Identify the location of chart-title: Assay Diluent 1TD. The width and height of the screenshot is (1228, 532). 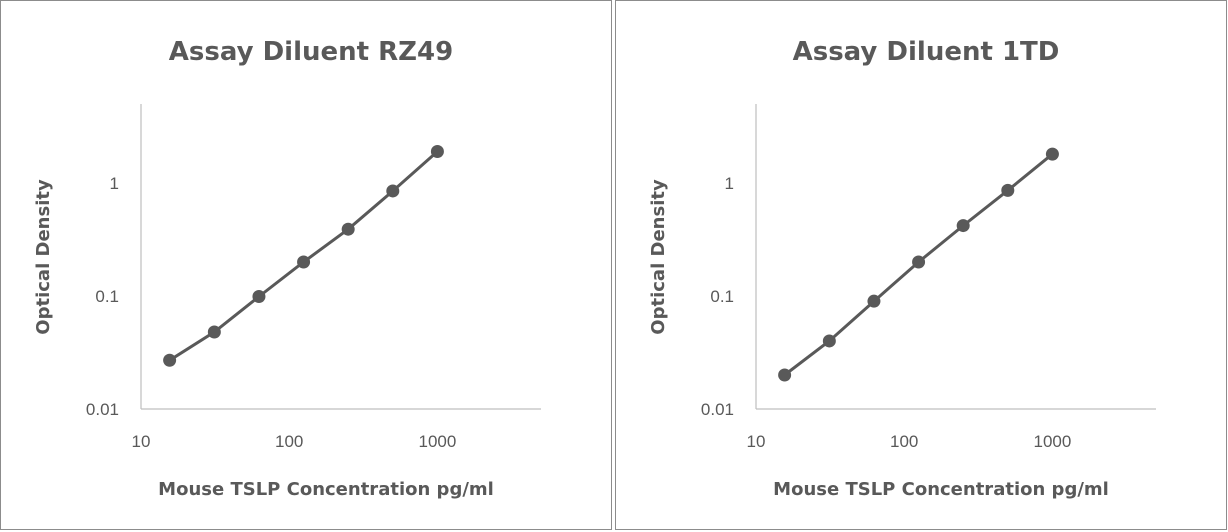
(926, 52).